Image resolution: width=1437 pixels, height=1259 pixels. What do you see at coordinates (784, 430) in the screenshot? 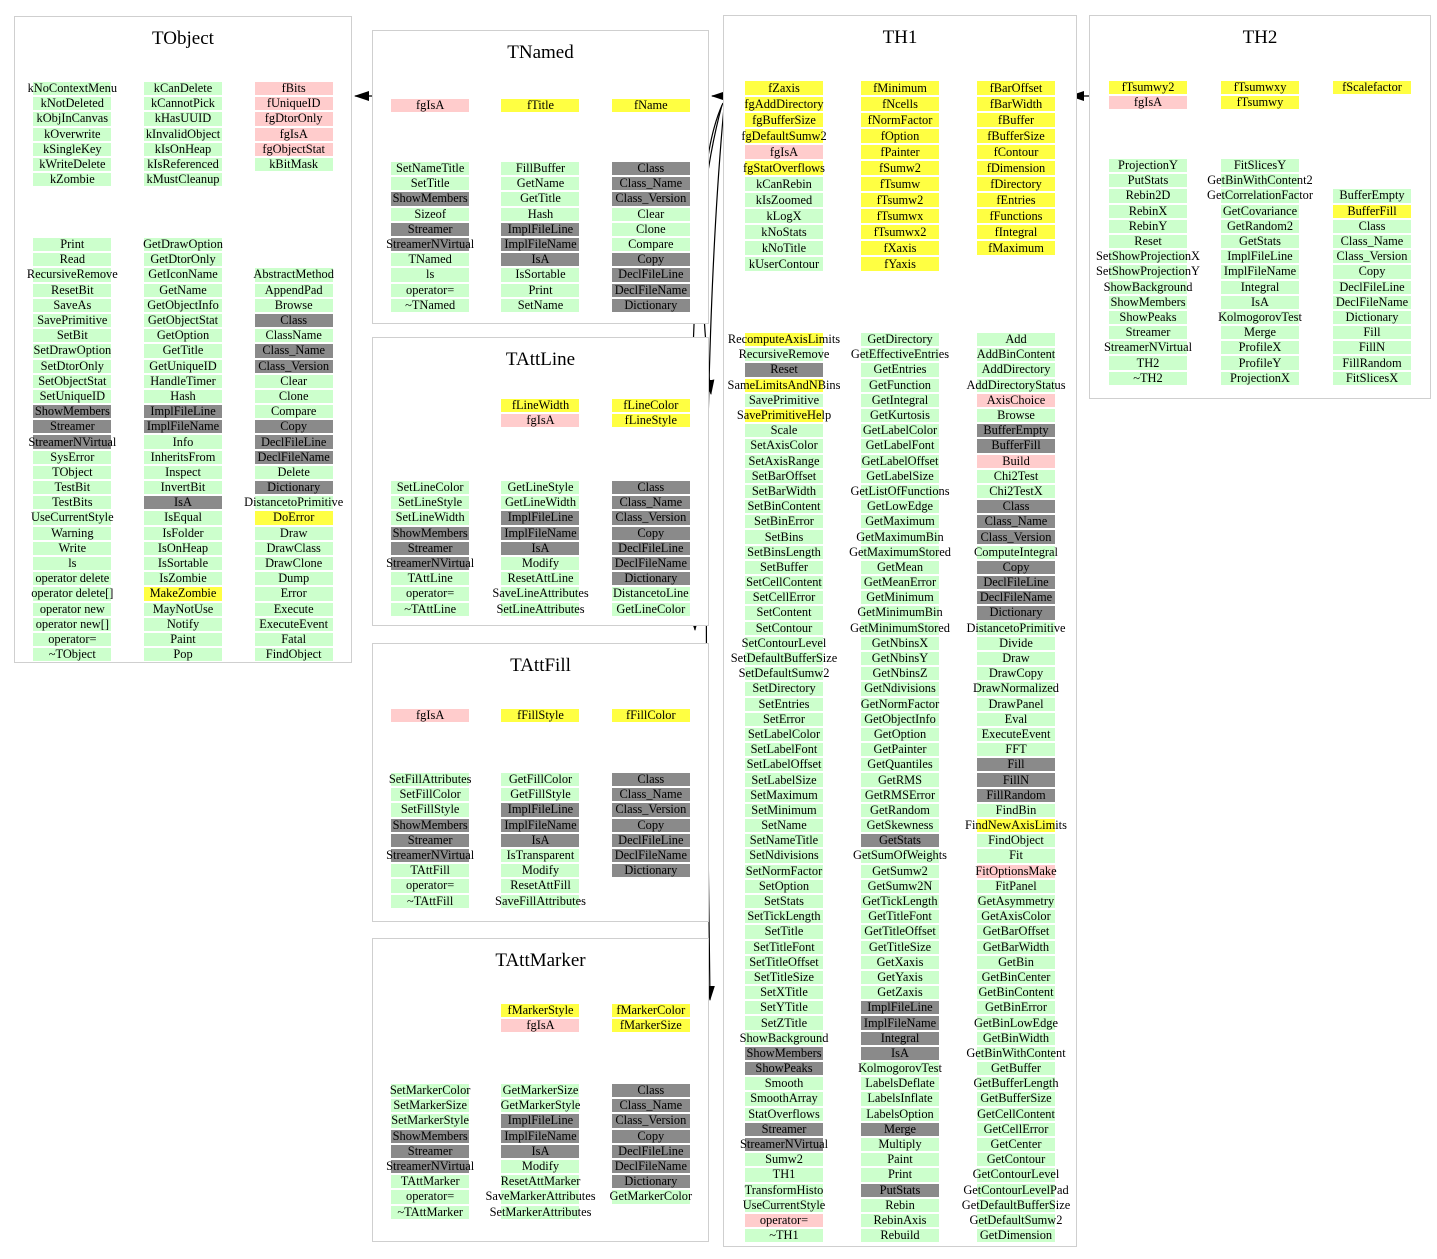
I see `member-cell: Scale` at bounding box center [784, 430].